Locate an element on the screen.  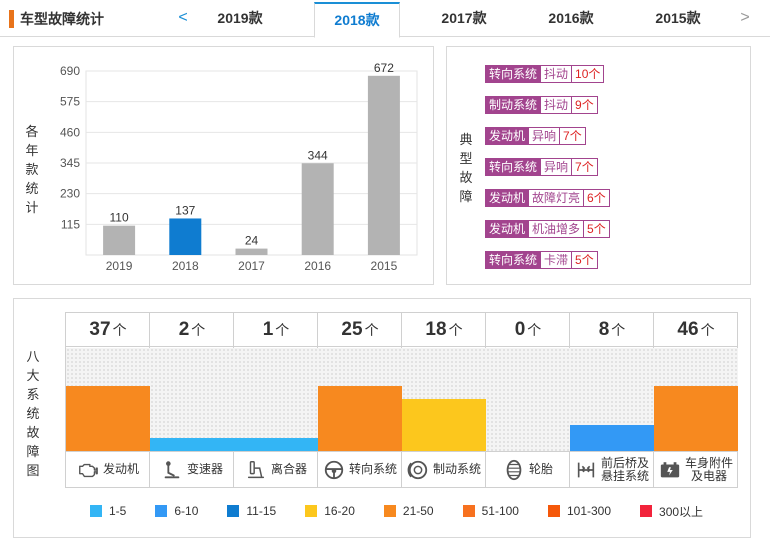
system-count: 37 个 is located at coordinates (108, 330).